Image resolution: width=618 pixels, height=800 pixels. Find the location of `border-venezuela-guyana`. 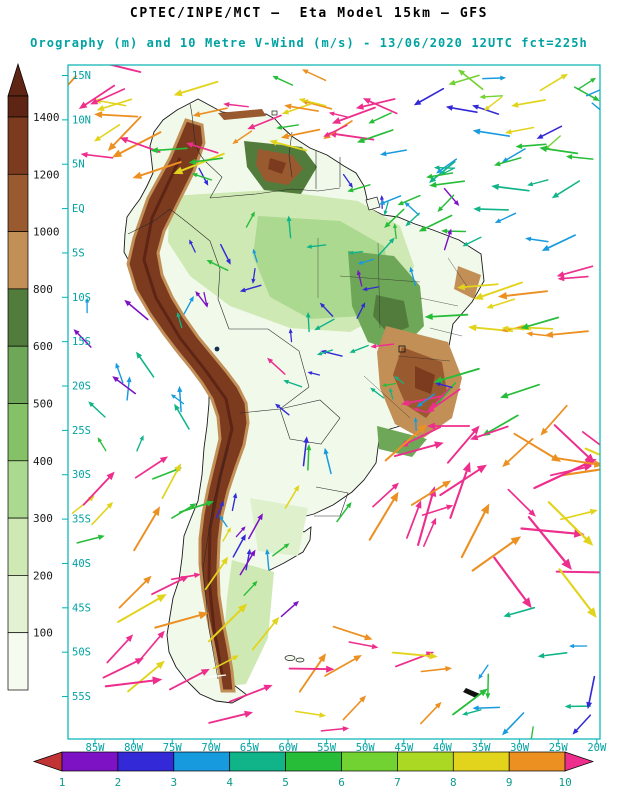

border-venezuela-guyana is located at coordinates (290, 154).